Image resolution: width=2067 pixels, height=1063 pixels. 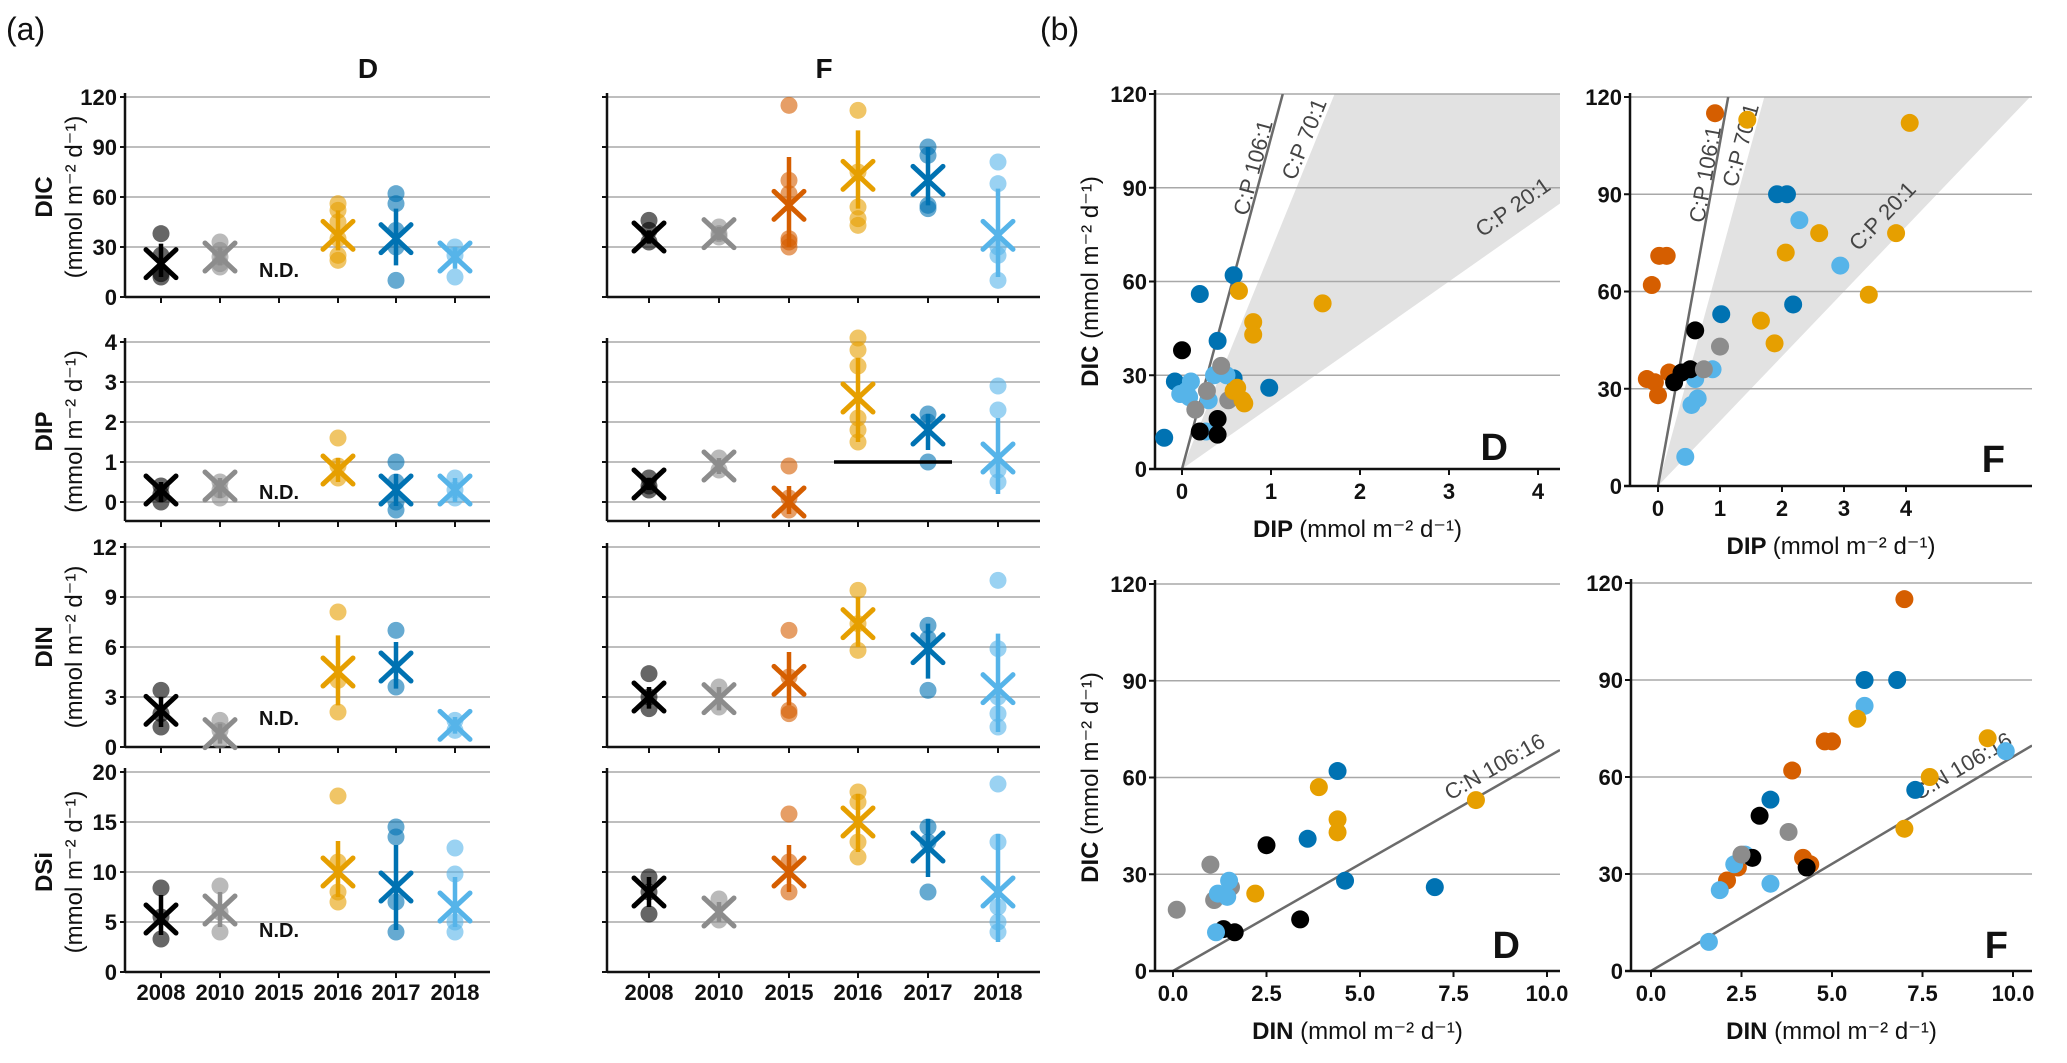 What do you see at coordinates (858, 992) in the screenshot?
I see `x-tick-label: 2016` at bounding box center [858, 992].